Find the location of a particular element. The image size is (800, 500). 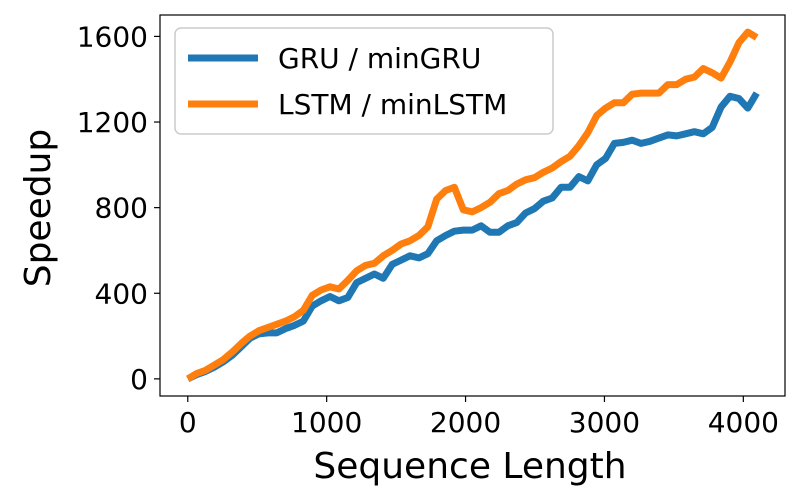

legend: GRU / minGRU LSTM / minLSTM is located at coordinates (364, 81).